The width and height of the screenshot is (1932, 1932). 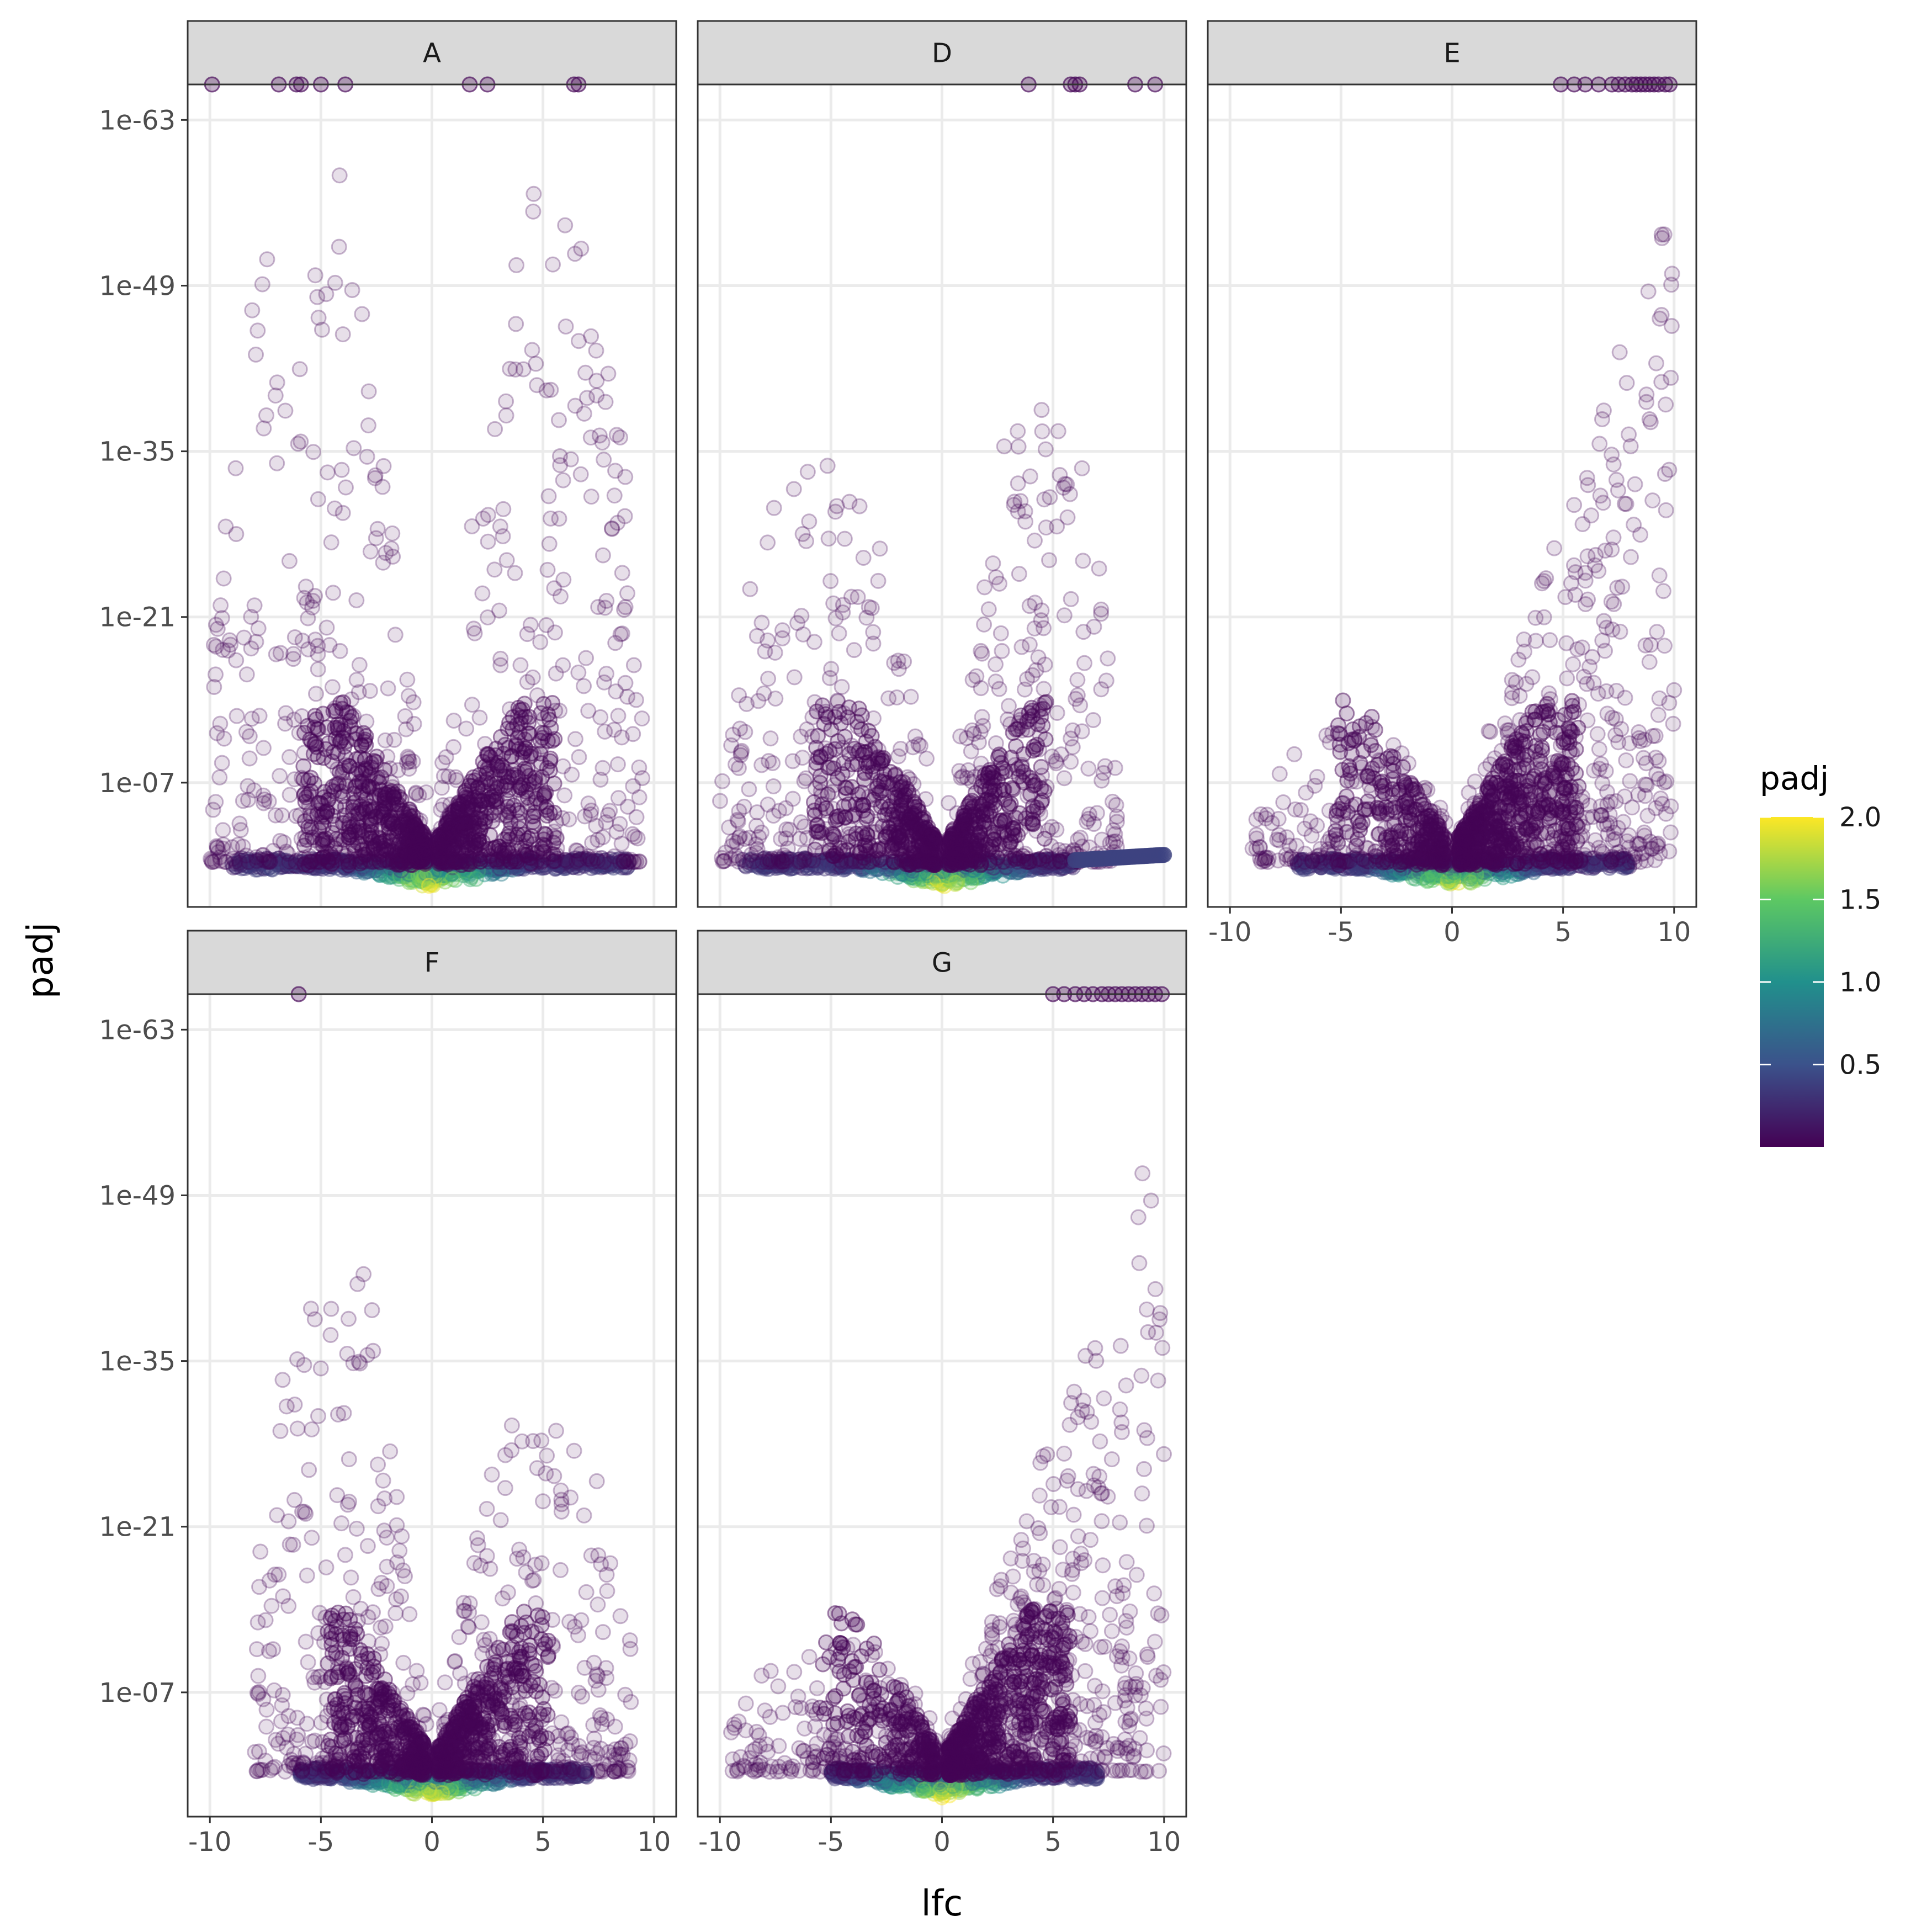 I want to click on facet-label: A, so click(x=432, y=54).